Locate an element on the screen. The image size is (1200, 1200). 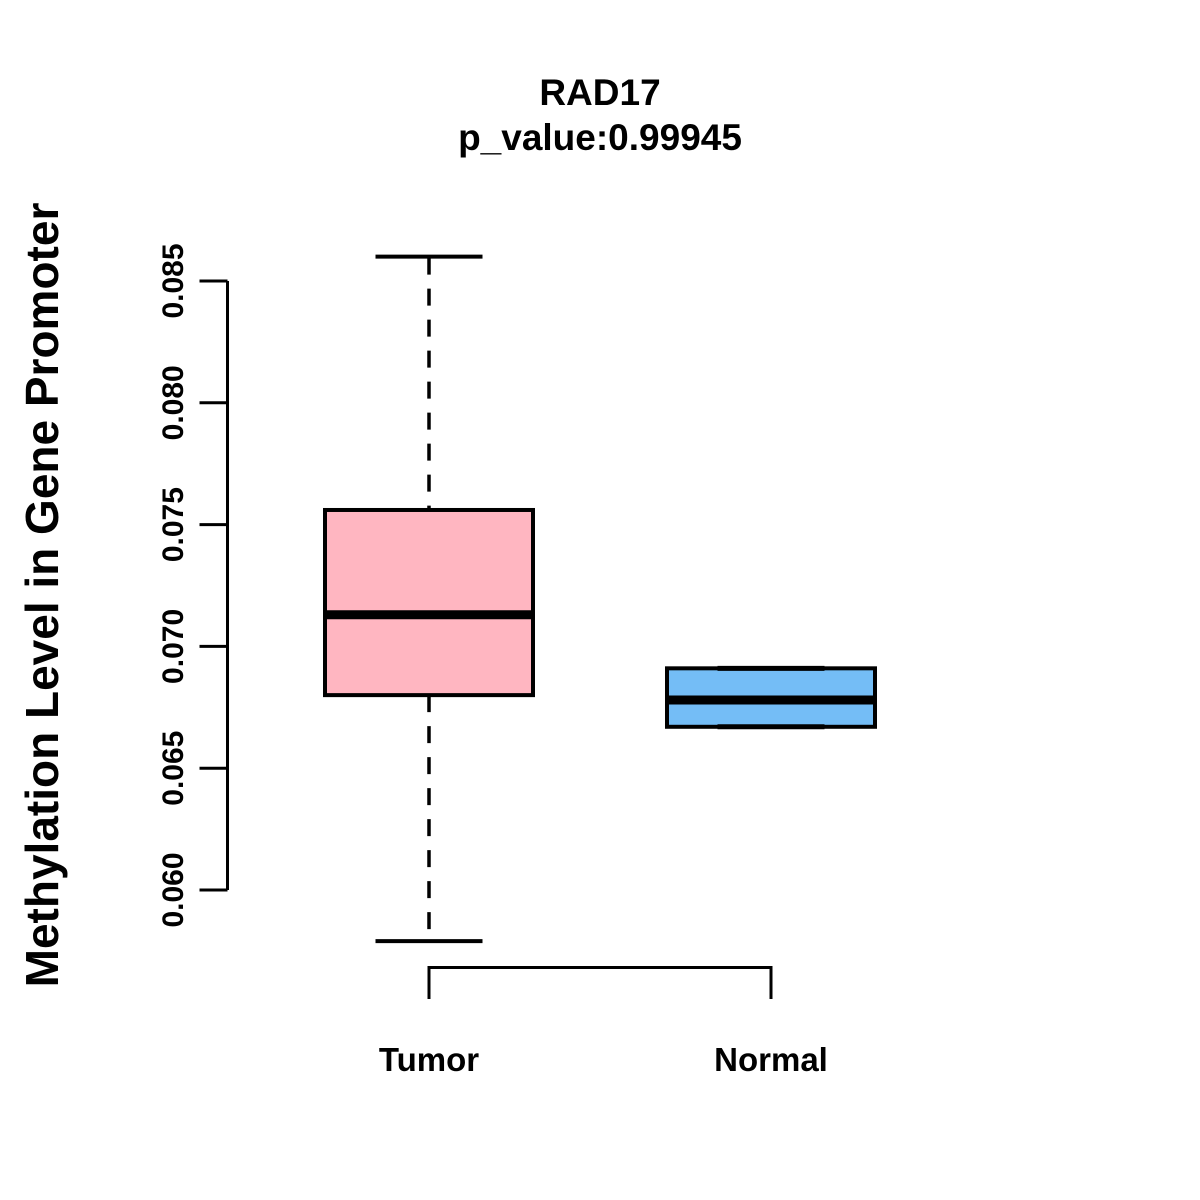
y-tick-label: 0.070 is located at coordinates (173, 646).